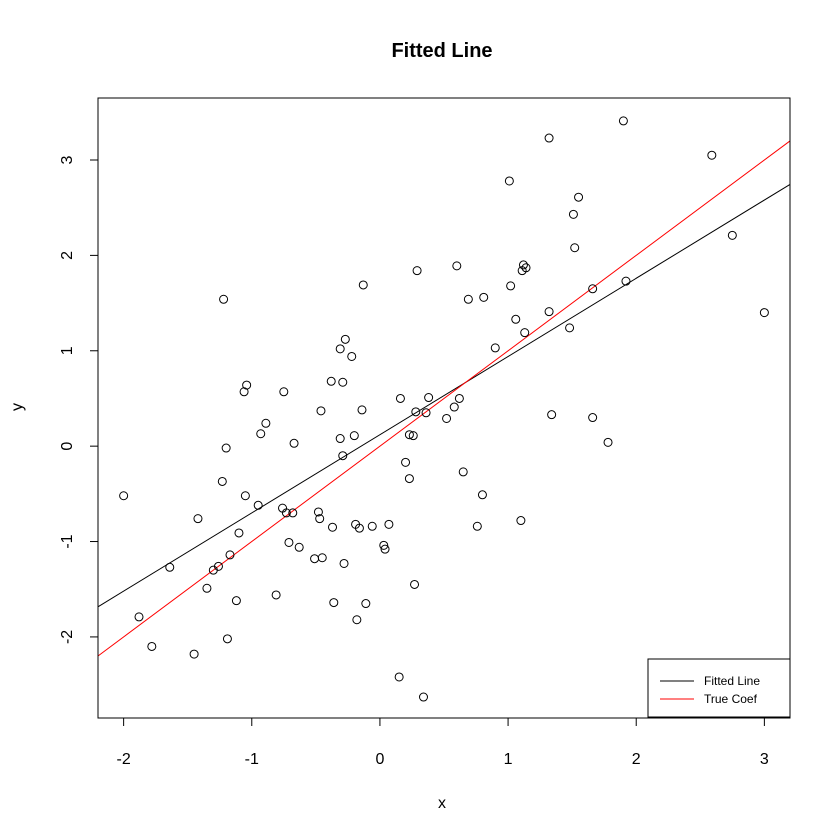 This screenshot has width=840, height=840. I want to click on chart-title: Fitted Line, so click(441, 51).